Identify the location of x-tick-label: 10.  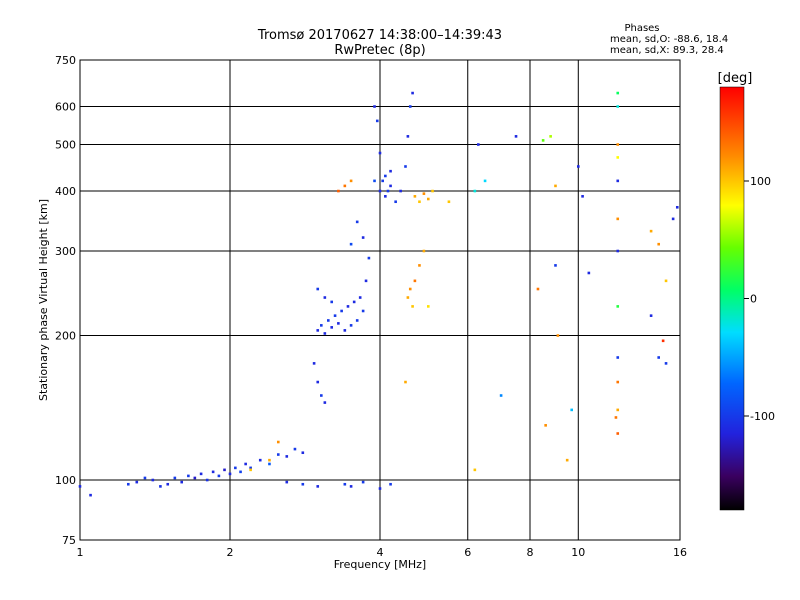
(578, 552).